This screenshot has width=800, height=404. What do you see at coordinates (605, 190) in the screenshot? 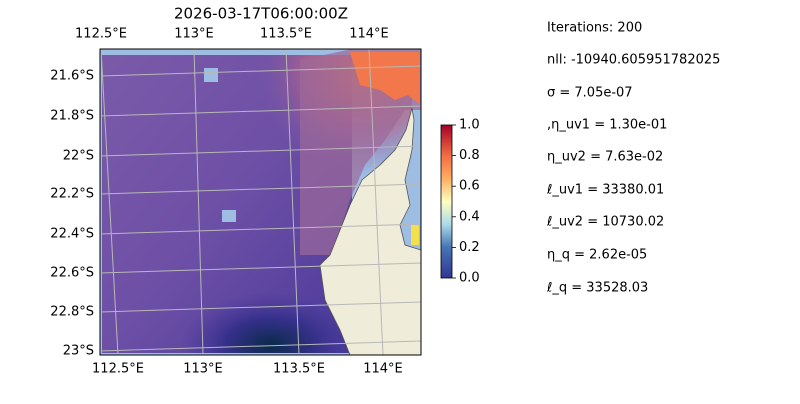
I see `param: ℓ_uv1 = 33380.01` at bounding box center [605, 190].